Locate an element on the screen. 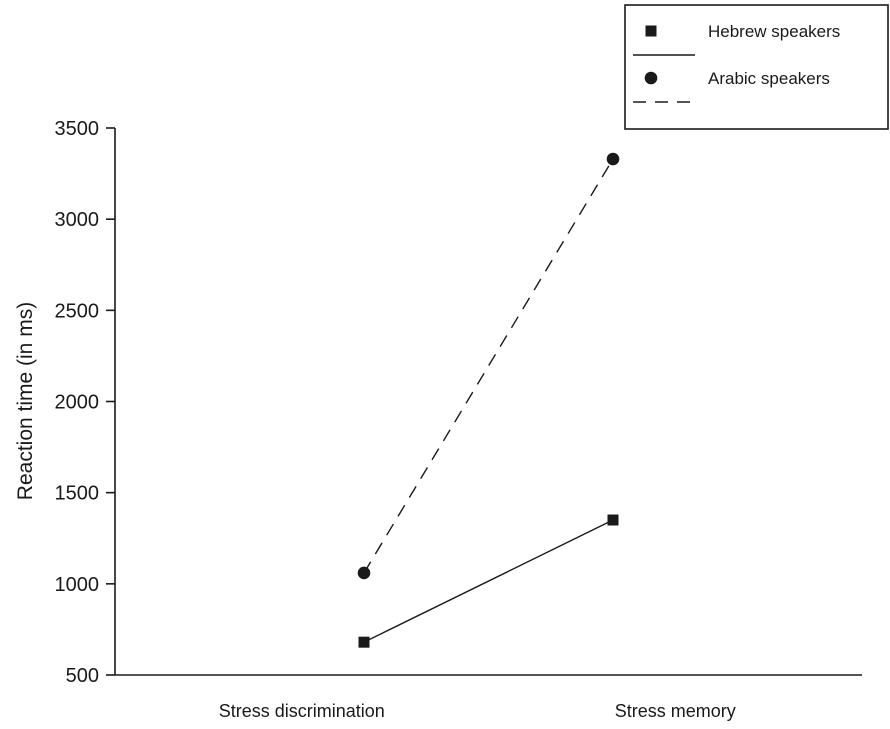 The image size is (890, 729). y-tick-label: 2500 is located at coordinates (77, 311).